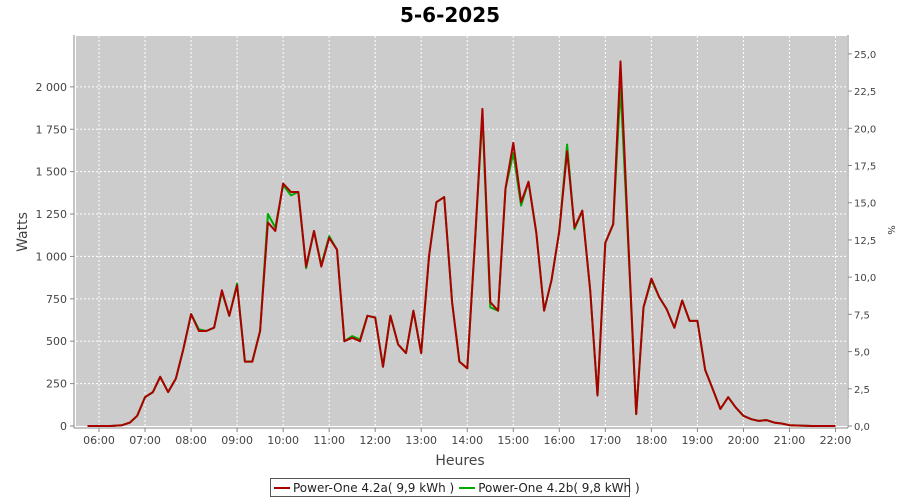 The height and width of the screenshot is (500, 900). Describe the element at coordinates (459, 461) in the screenshot. I see `x-axis-label: Heures` at that location.